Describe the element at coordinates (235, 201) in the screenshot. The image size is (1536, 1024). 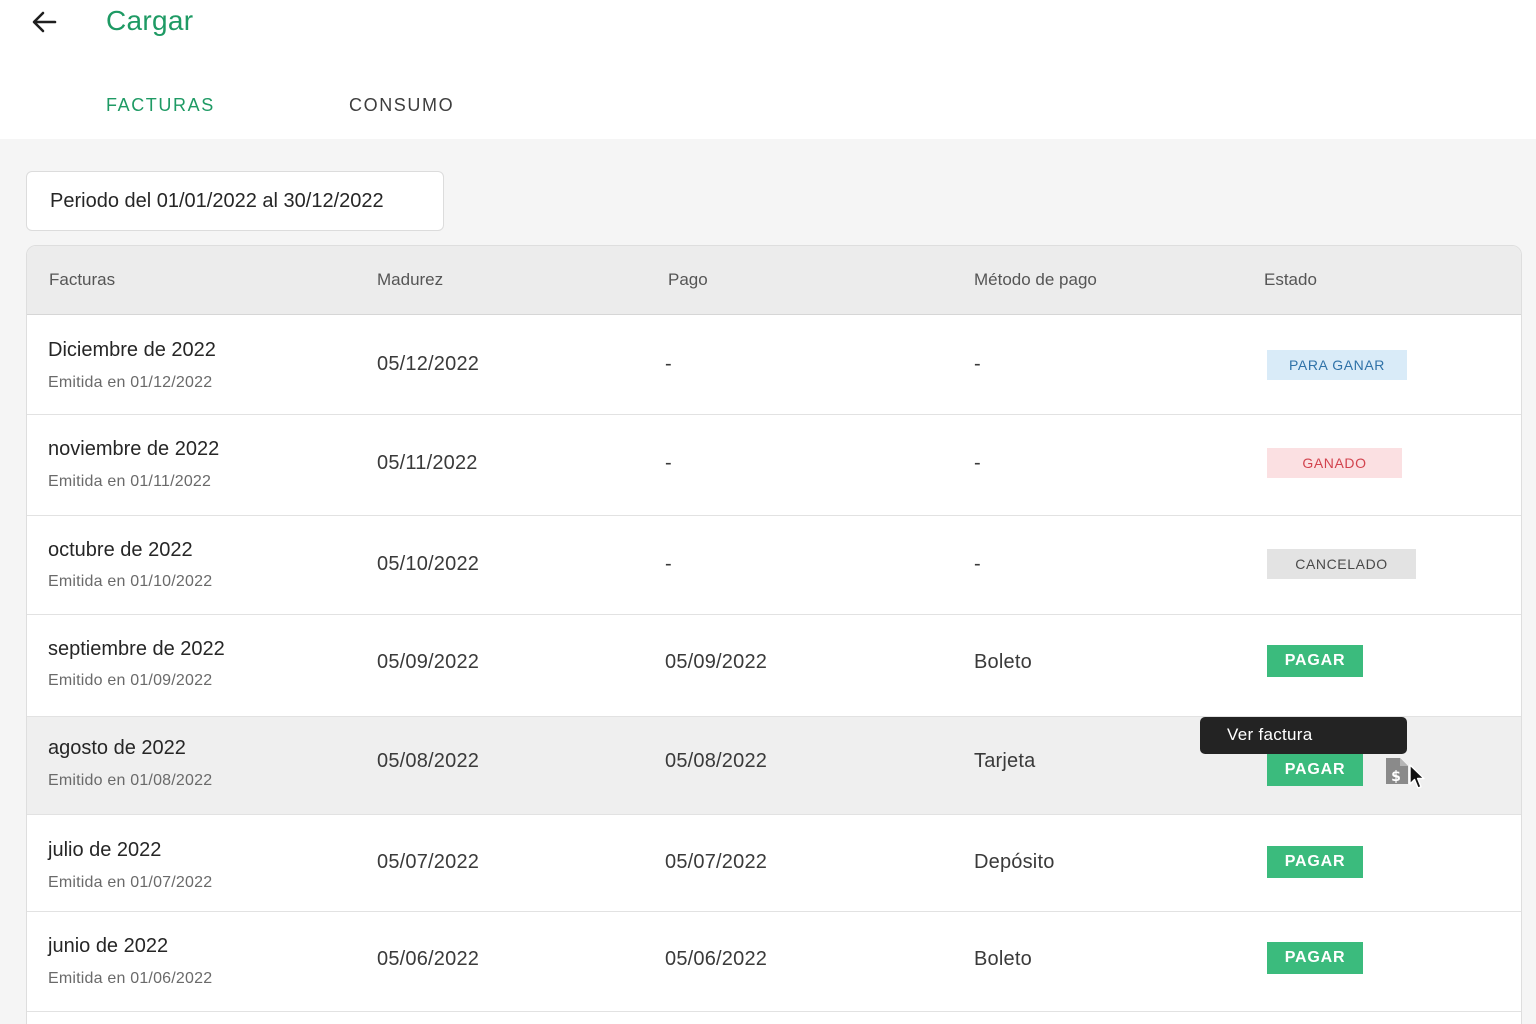
I see `period-selector: Periodo del 01/01/2022 al 30/12/2022` at that location.